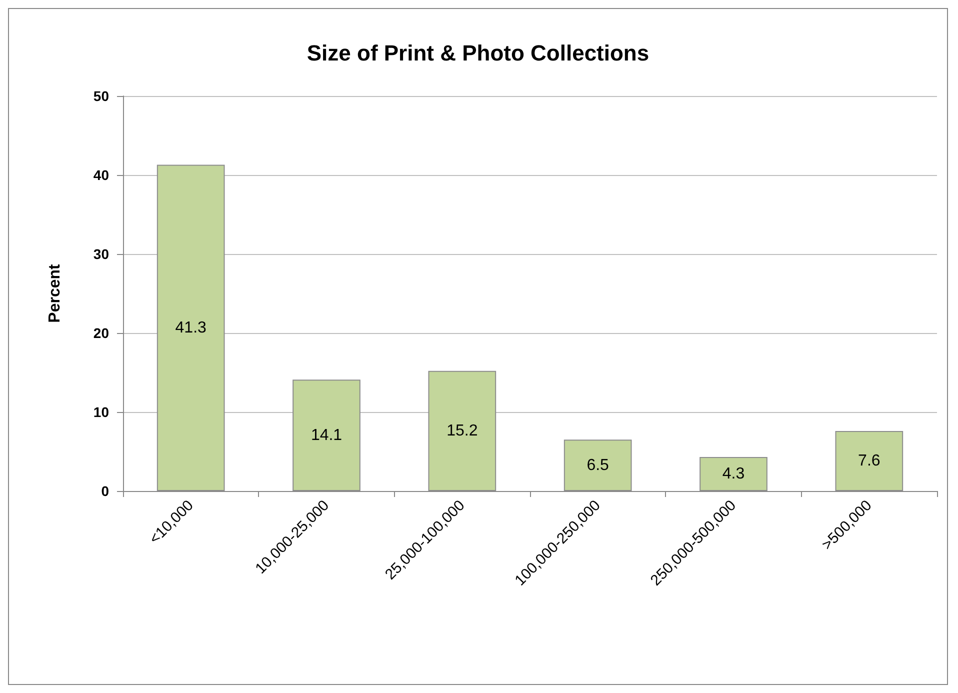 This screenshot has height=693, width=958. What do you see at coordinates (101, 96) in the screenshot?
I see `y-tick-label: 50` at bounding box center [101, 96].